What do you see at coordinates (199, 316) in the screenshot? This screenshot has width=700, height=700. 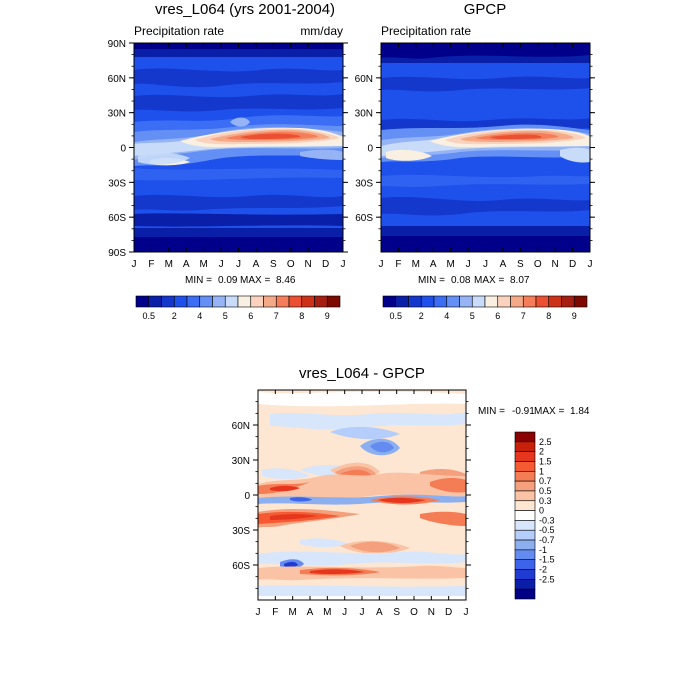 I see `colorbar-label: 4` at bounding box center [199, 316].